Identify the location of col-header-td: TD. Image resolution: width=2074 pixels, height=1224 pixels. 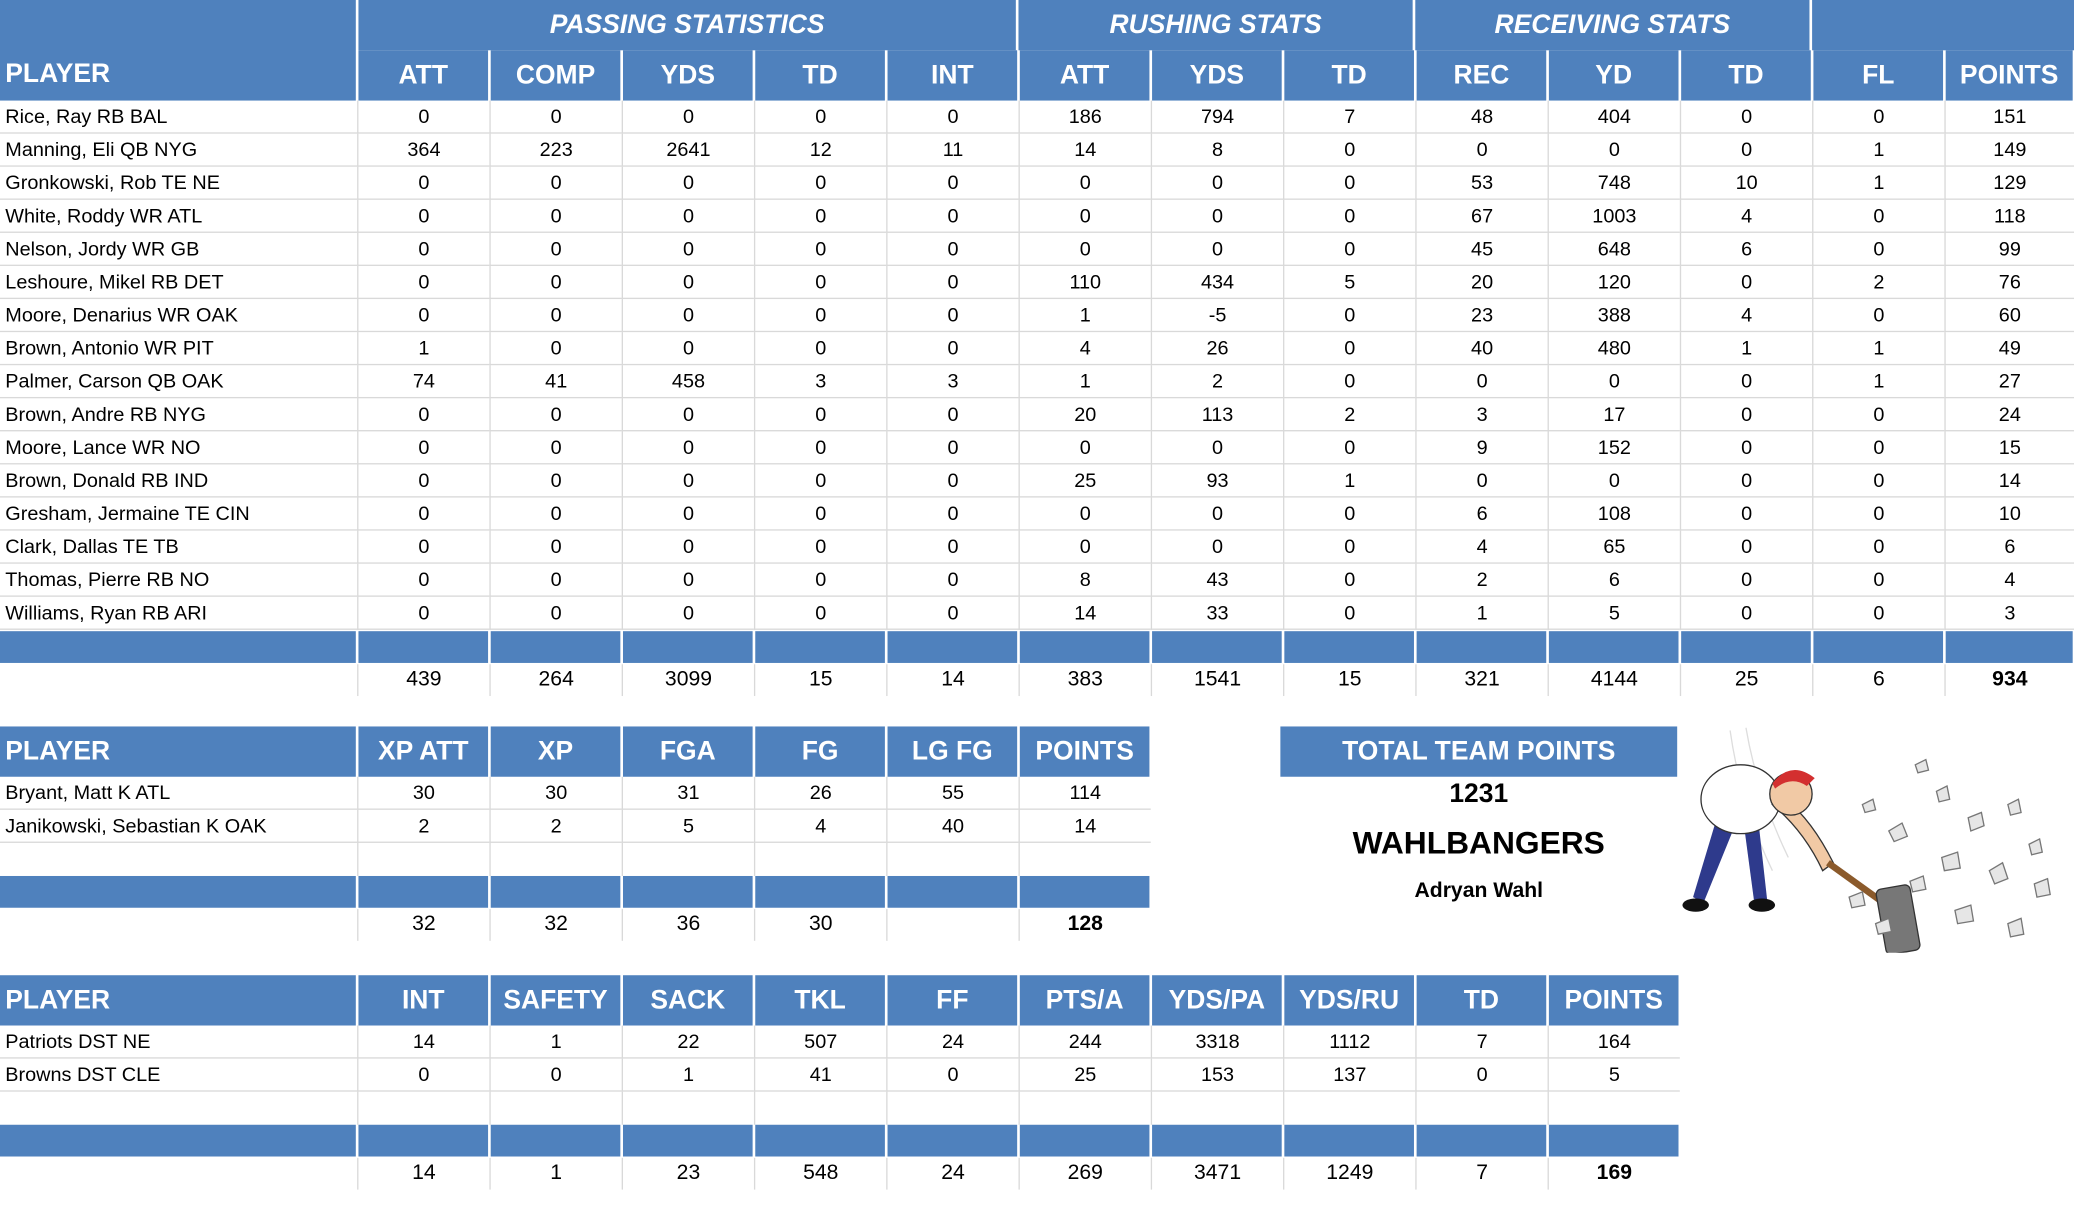
(1746, 75).